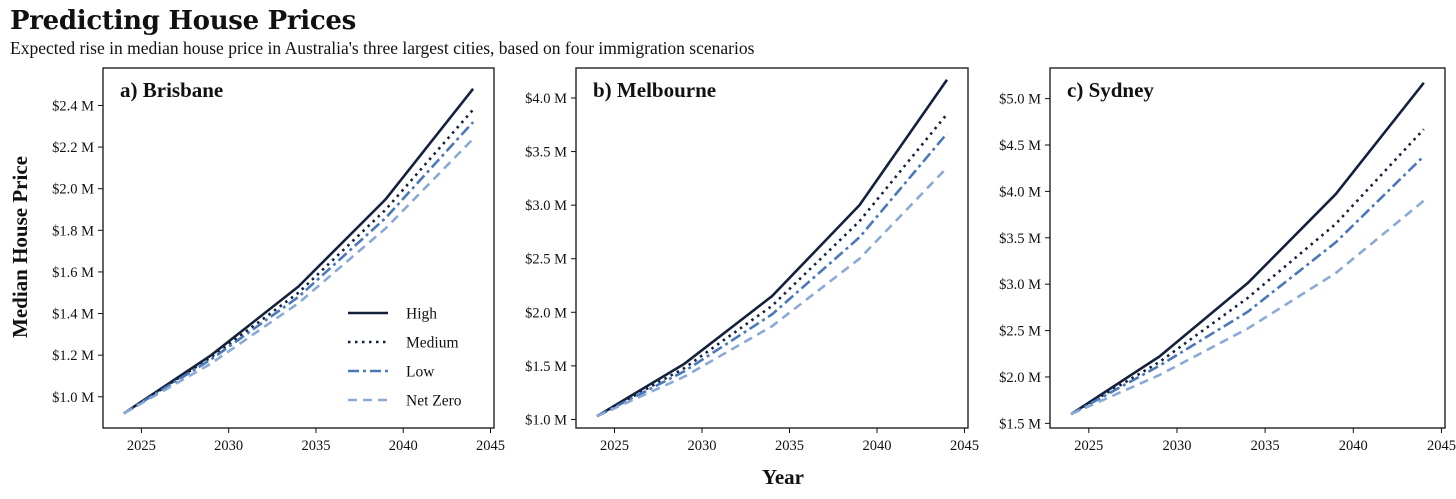  Describe the element at coordinates (1020, 100) in the screenshot. I see `y-tick-label: $5.0 M` at that location.